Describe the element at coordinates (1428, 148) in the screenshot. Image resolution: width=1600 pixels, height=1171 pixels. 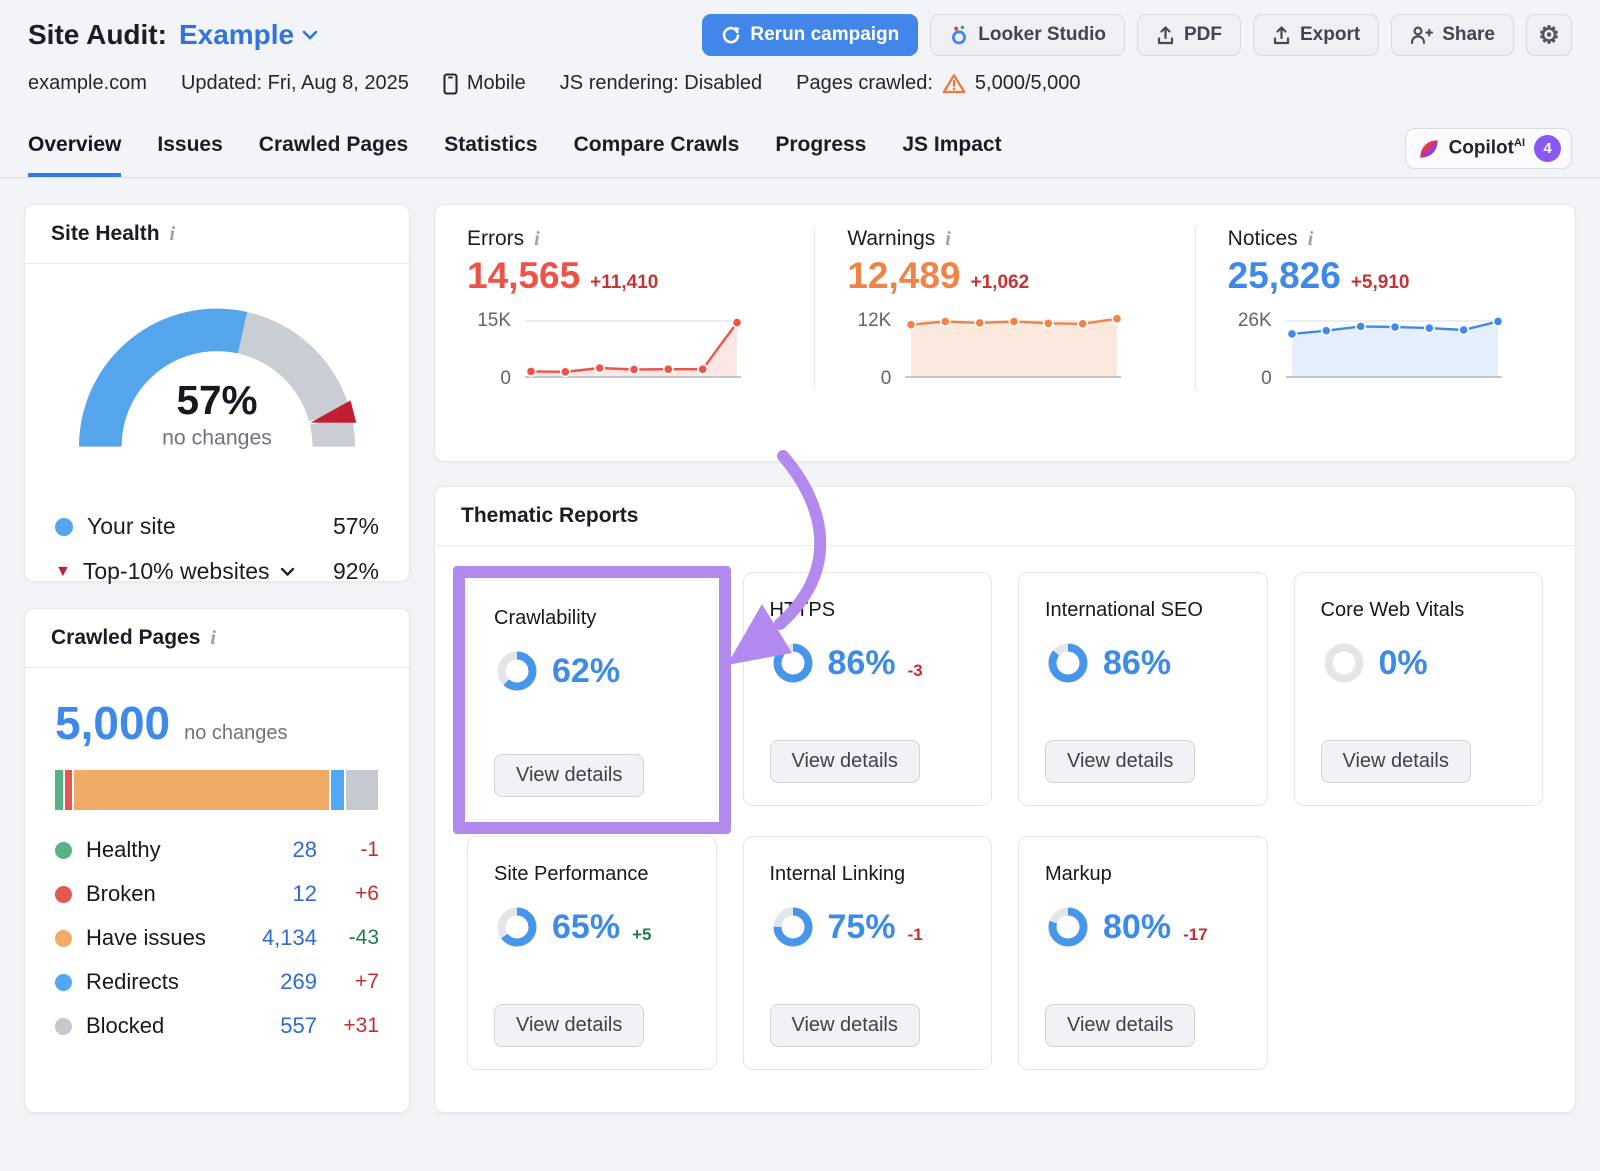
I see `copilot-icon` at that location.